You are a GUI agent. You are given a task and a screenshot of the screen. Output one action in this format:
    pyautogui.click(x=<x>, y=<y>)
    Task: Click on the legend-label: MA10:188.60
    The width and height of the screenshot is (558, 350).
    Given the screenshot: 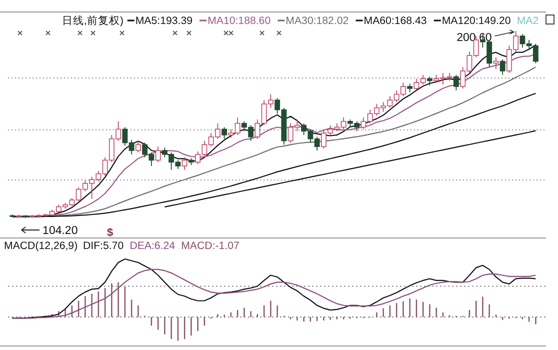 What is the action you would take?
    pyautogui.click(x=239, y=21)
    